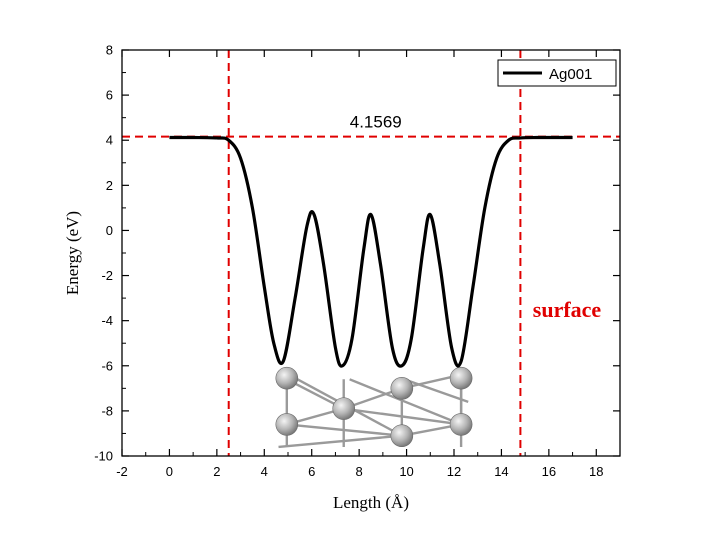 Image resolution: width=720 pixels, height=548 pixels. Describe the element at coordinates (109, 95) in the screenshot. I see `y-tick-label: 6` at that location.